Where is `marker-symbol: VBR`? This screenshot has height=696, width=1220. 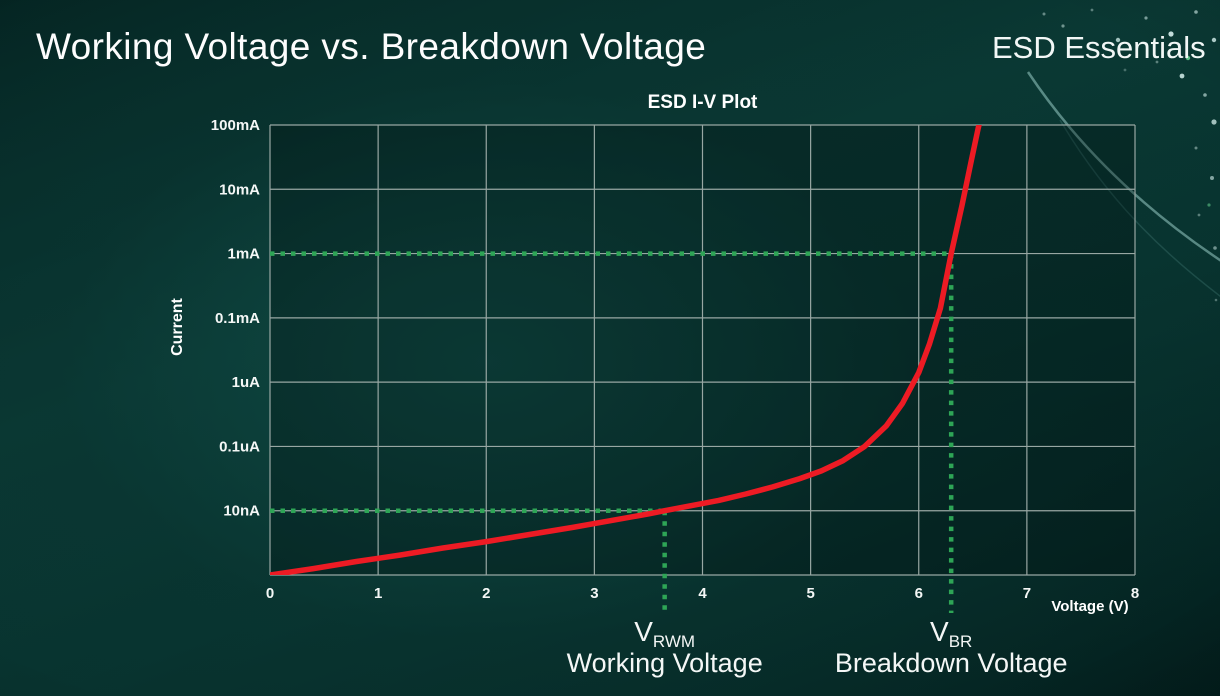 marker-symbol: VBR is located at coordinates (951, 633).